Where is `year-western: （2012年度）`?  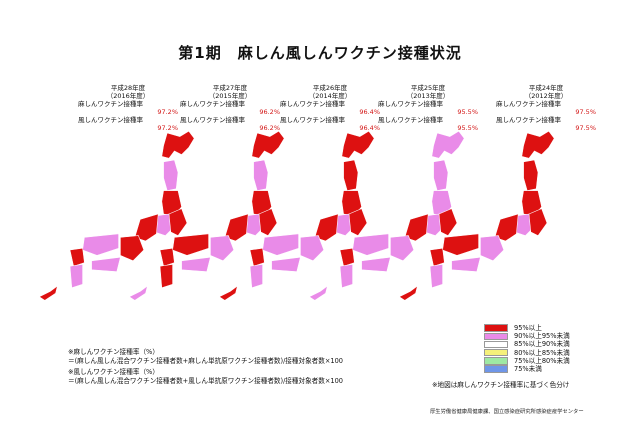
year-western: （2012年度） is located at coordinates (546, 96).